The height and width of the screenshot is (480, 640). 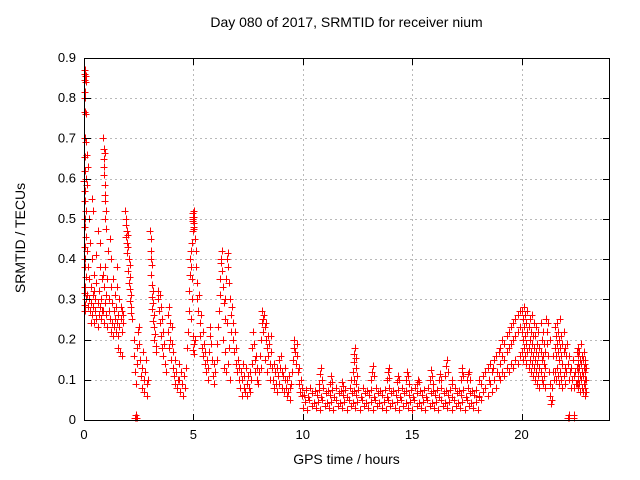 What do you see at coordinates (67, 97) in the screenshot?
I see `y-tick-label: 0.8` at bounding box center [67, 97].